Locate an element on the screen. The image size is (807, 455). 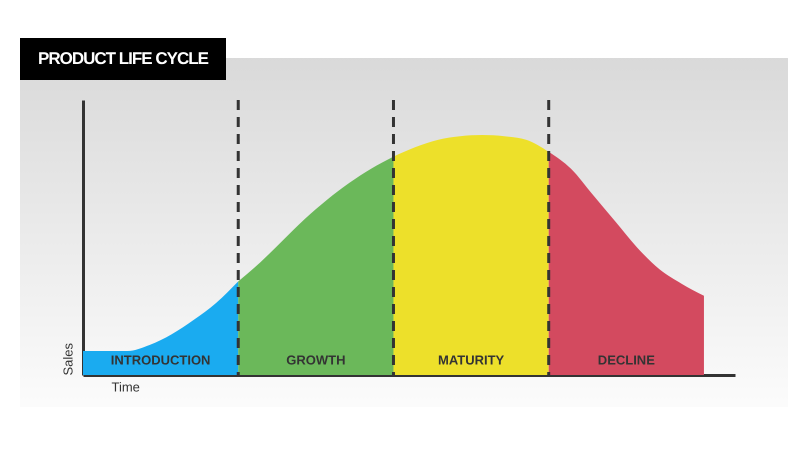
series-label: GROWTH is located at coordinates (316, 360).